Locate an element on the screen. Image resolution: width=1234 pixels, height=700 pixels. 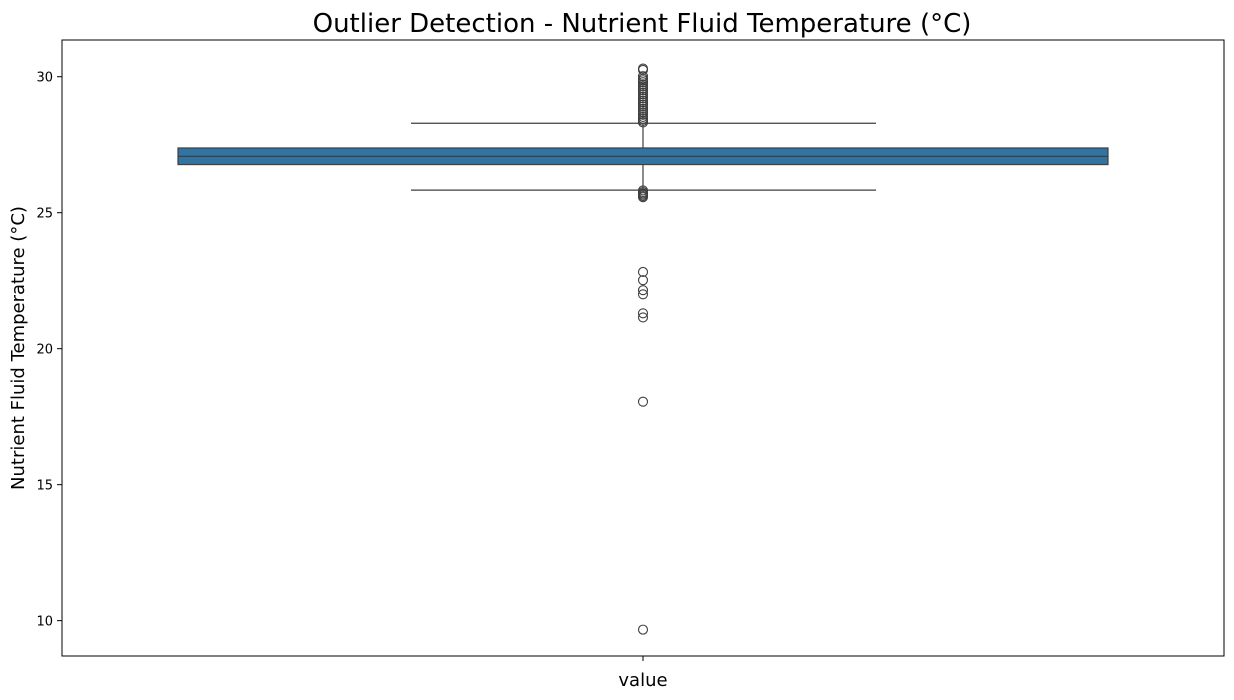
y-axis: 10 15 20 25 30 is located at coordinates (49, 350).